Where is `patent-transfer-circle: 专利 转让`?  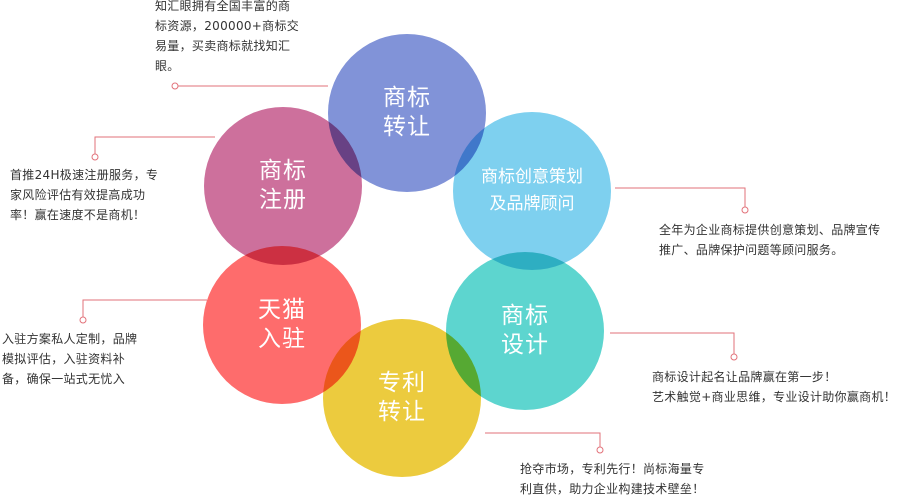
patent-transfer-circle: 专利 转让 is located at coordinates (402, 398).